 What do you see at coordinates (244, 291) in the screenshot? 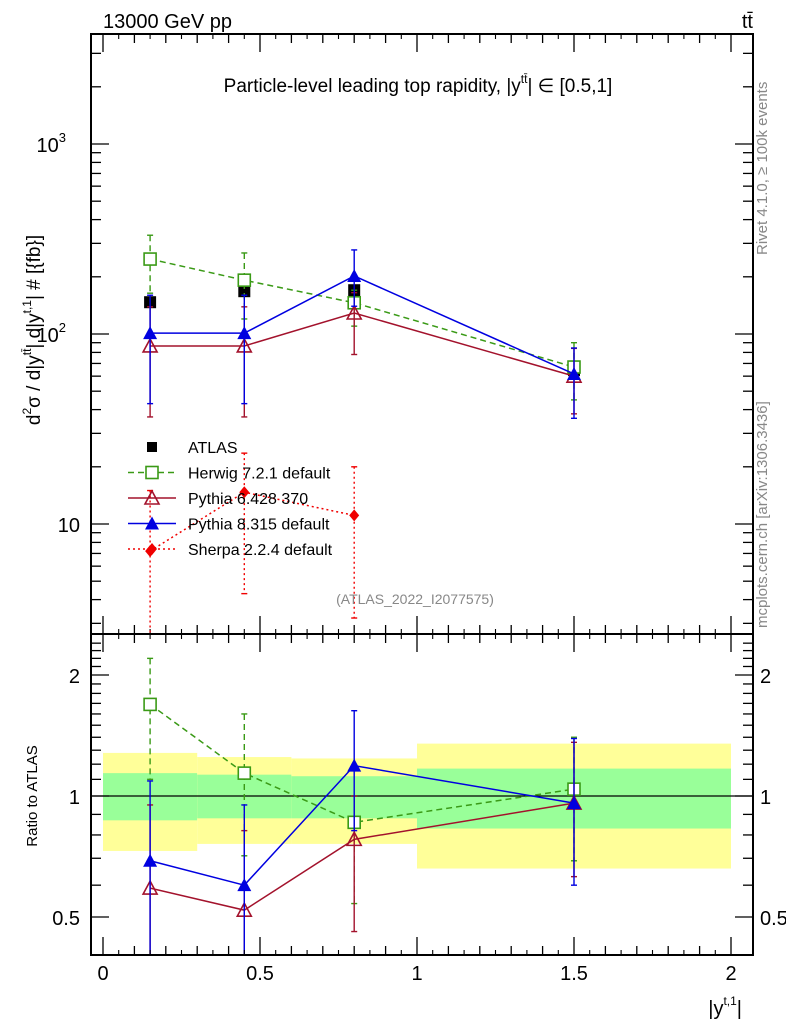
I see `atlas-point` at bounding box center [244, 291].